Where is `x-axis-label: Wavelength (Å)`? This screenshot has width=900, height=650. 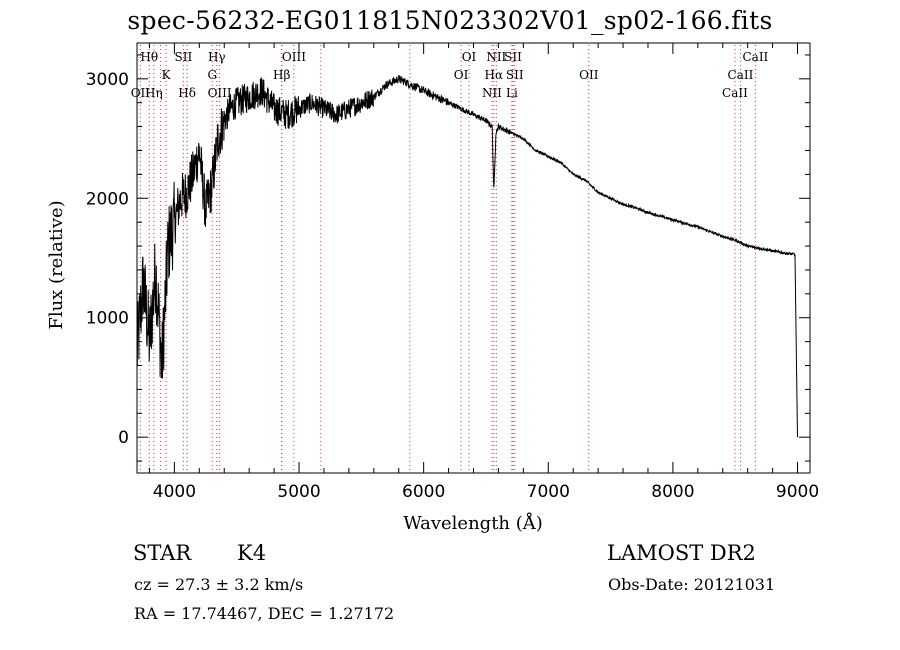
x-axis-label: Wavelength (Å) is located at coordinates (473, 523).